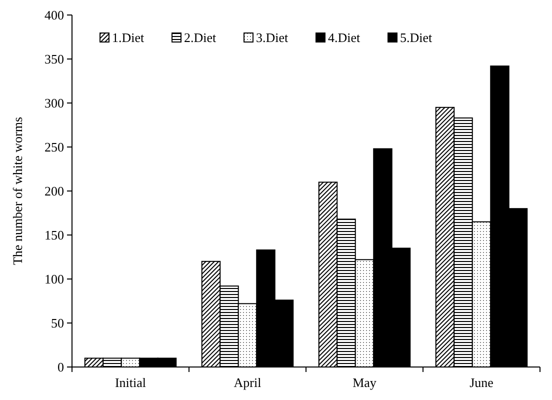 Image resolution: width=552 pixels, height=400 pixels. What do you see at coordinates (128, 37) in the screenshot?
I see `legend-label: 1.Diet` at bounding box center [128, 37].